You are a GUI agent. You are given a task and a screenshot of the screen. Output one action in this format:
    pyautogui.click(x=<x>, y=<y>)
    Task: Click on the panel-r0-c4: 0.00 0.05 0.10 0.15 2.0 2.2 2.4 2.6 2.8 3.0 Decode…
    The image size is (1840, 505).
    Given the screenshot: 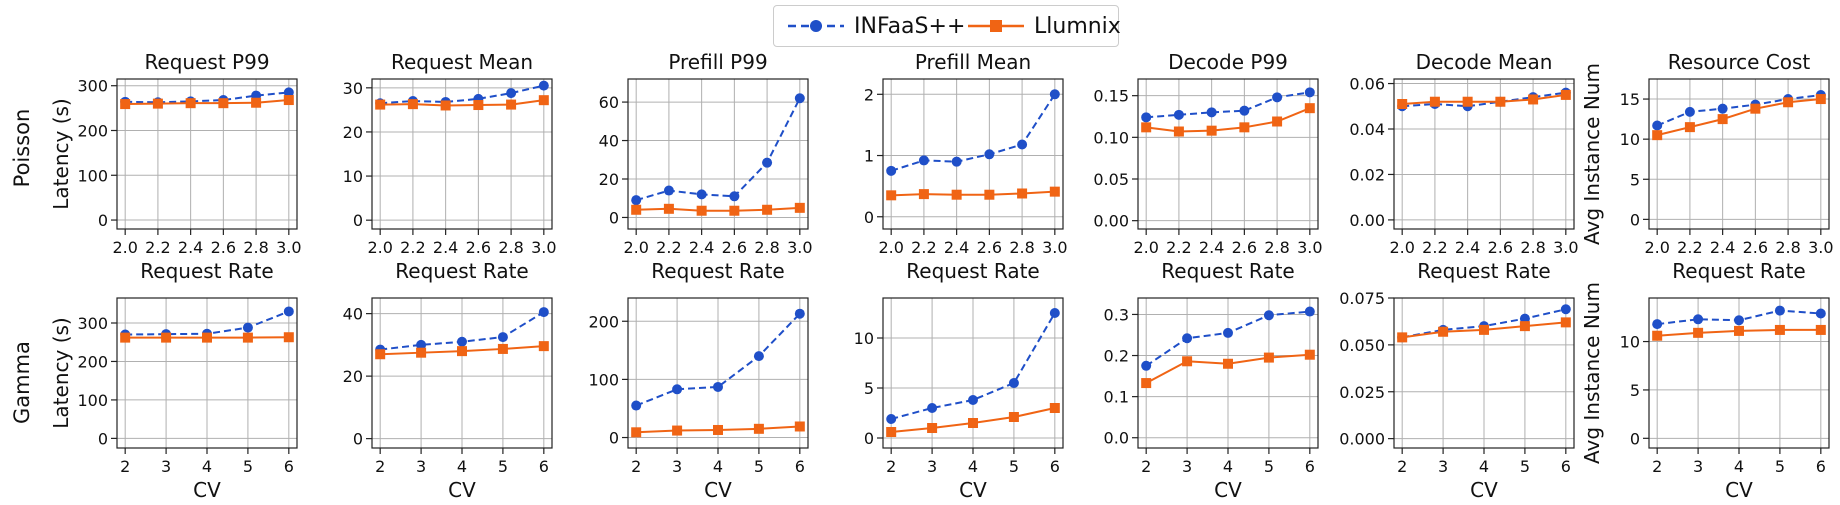 What is the action you would take?
    pyautogui.click(x=1207, y=166)
    